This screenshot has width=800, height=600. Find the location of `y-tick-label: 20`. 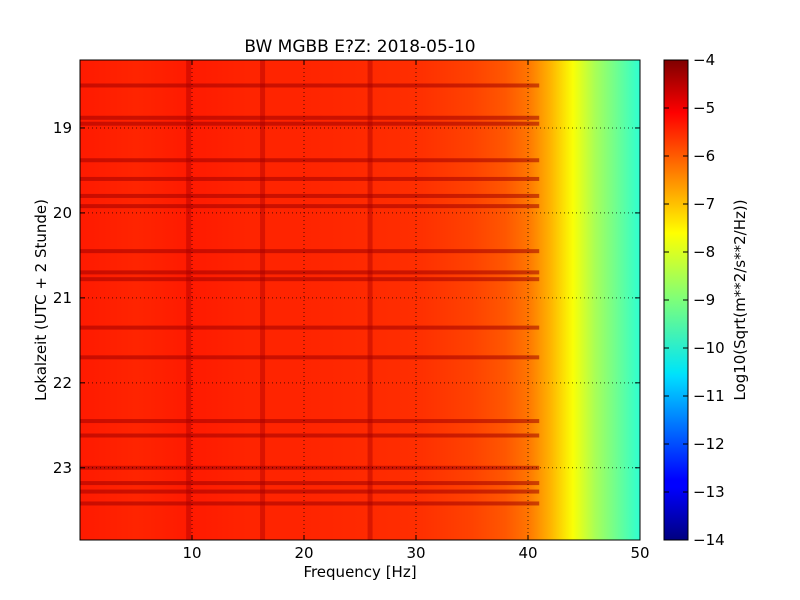

y-tick-label: 20 is located at coordinates (62, 213).